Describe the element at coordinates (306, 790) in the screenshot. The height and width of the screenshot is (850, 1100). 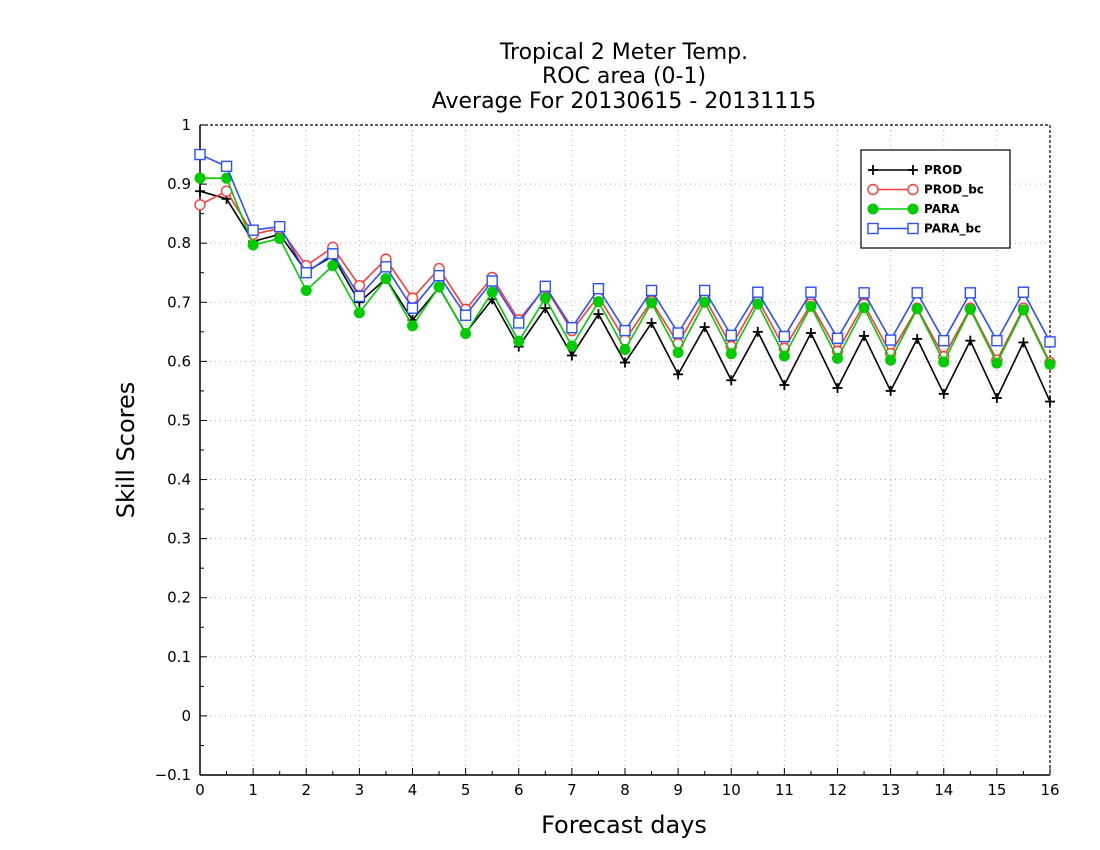
I see `x-tick-label: 2` at that location.